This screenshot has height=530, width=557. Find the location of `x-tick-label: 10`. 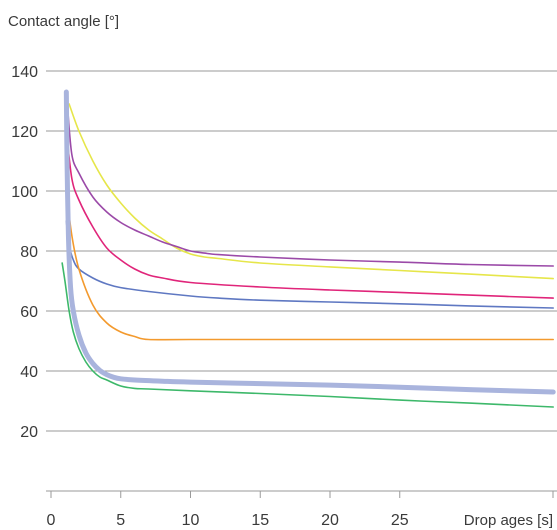

x-tick-label: 10 is located at coordinates (191, 520).